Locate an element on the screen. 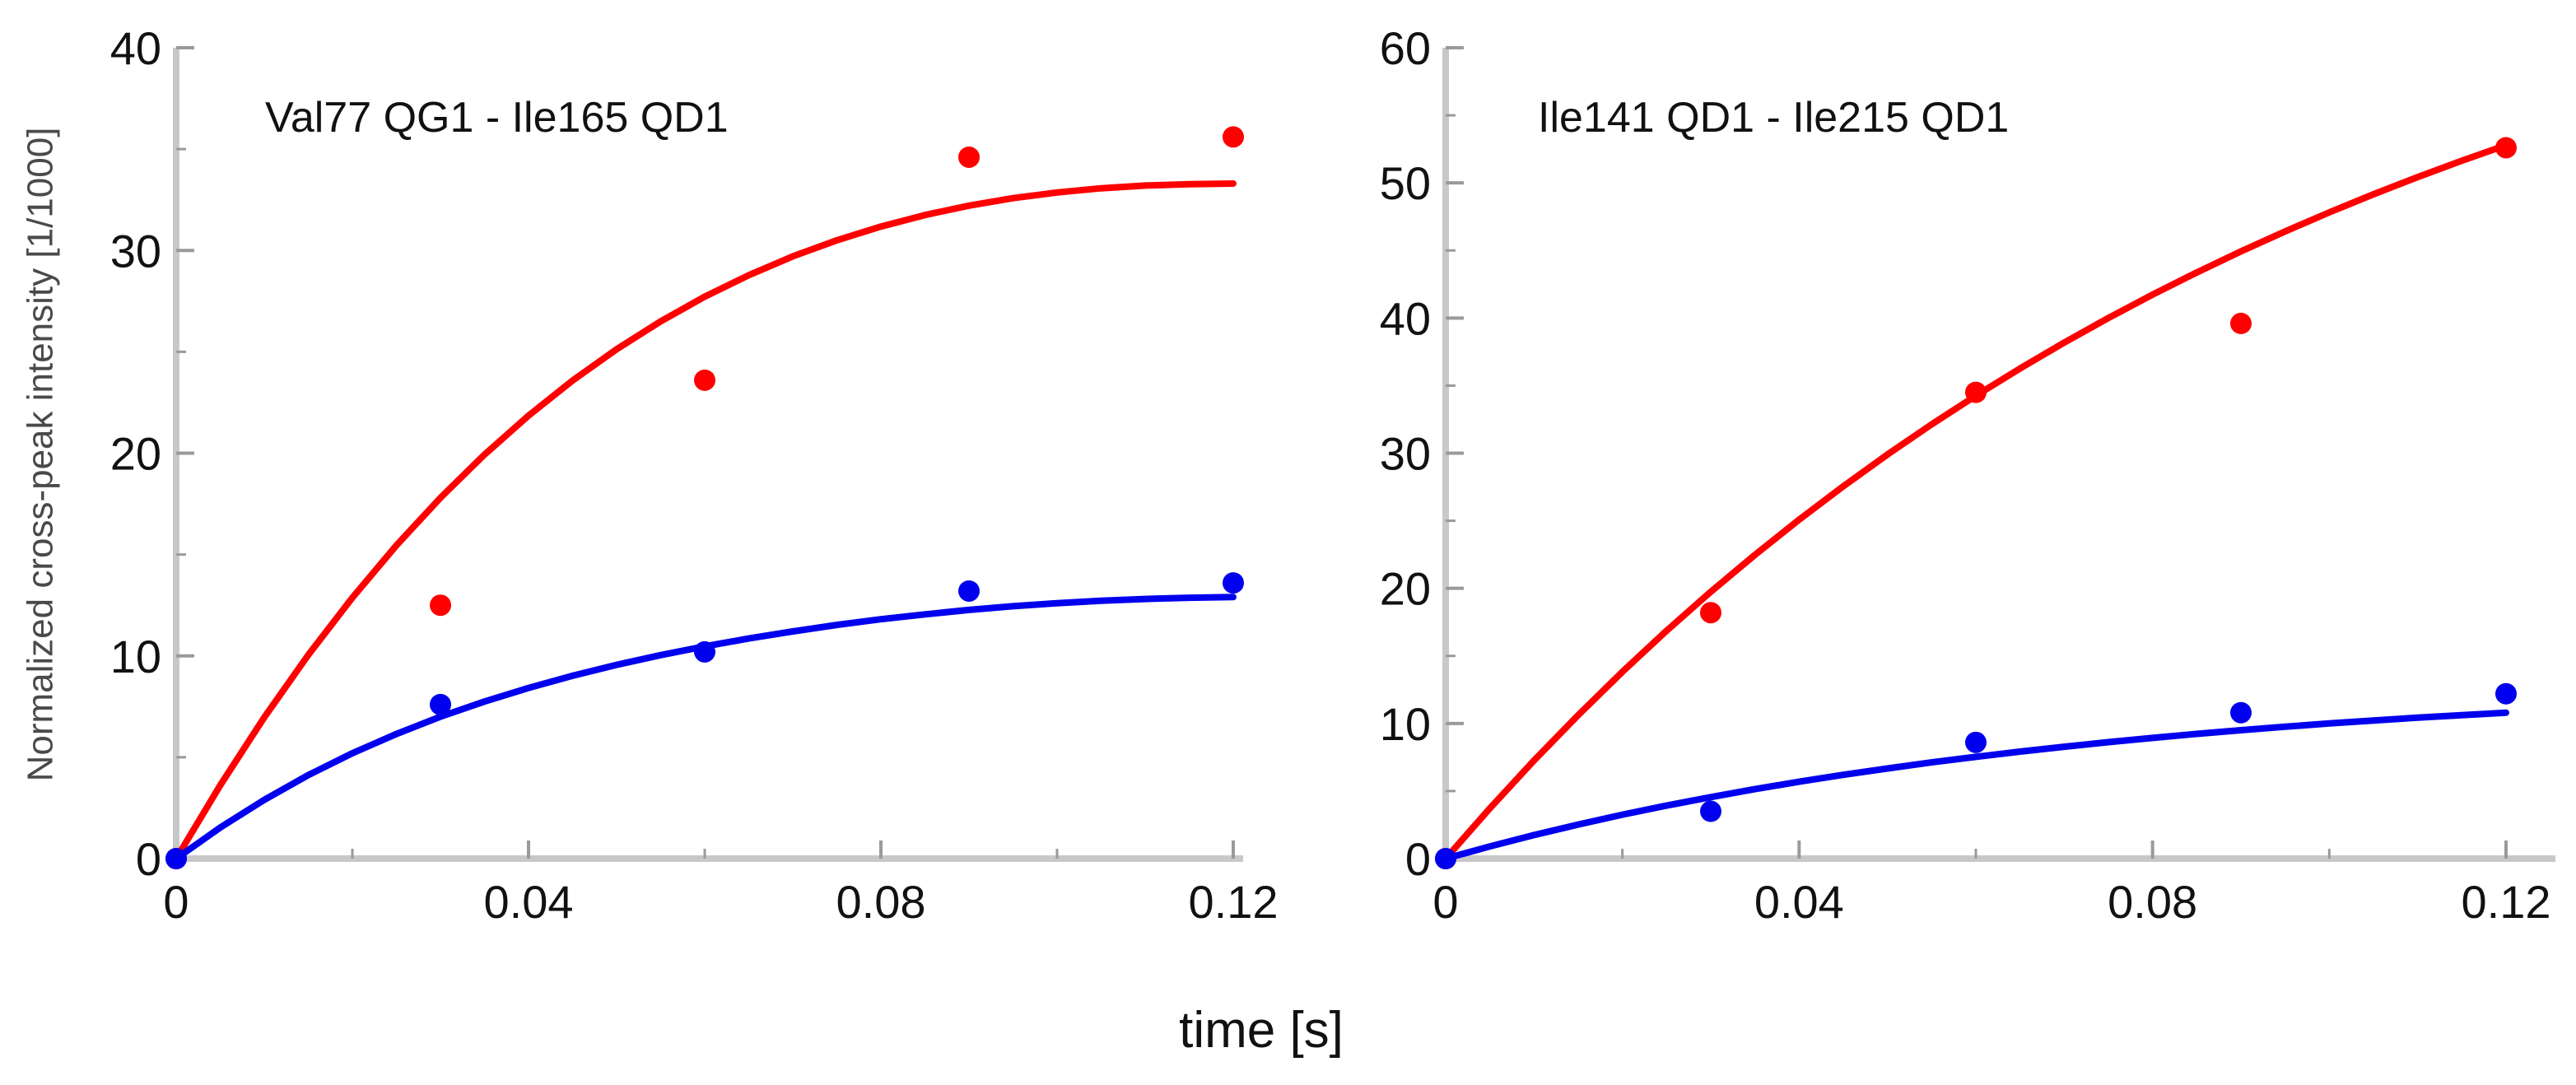  y-axis-label: Normalized cross-peak intensity [1/1000] is located at coordinates (41, 455).